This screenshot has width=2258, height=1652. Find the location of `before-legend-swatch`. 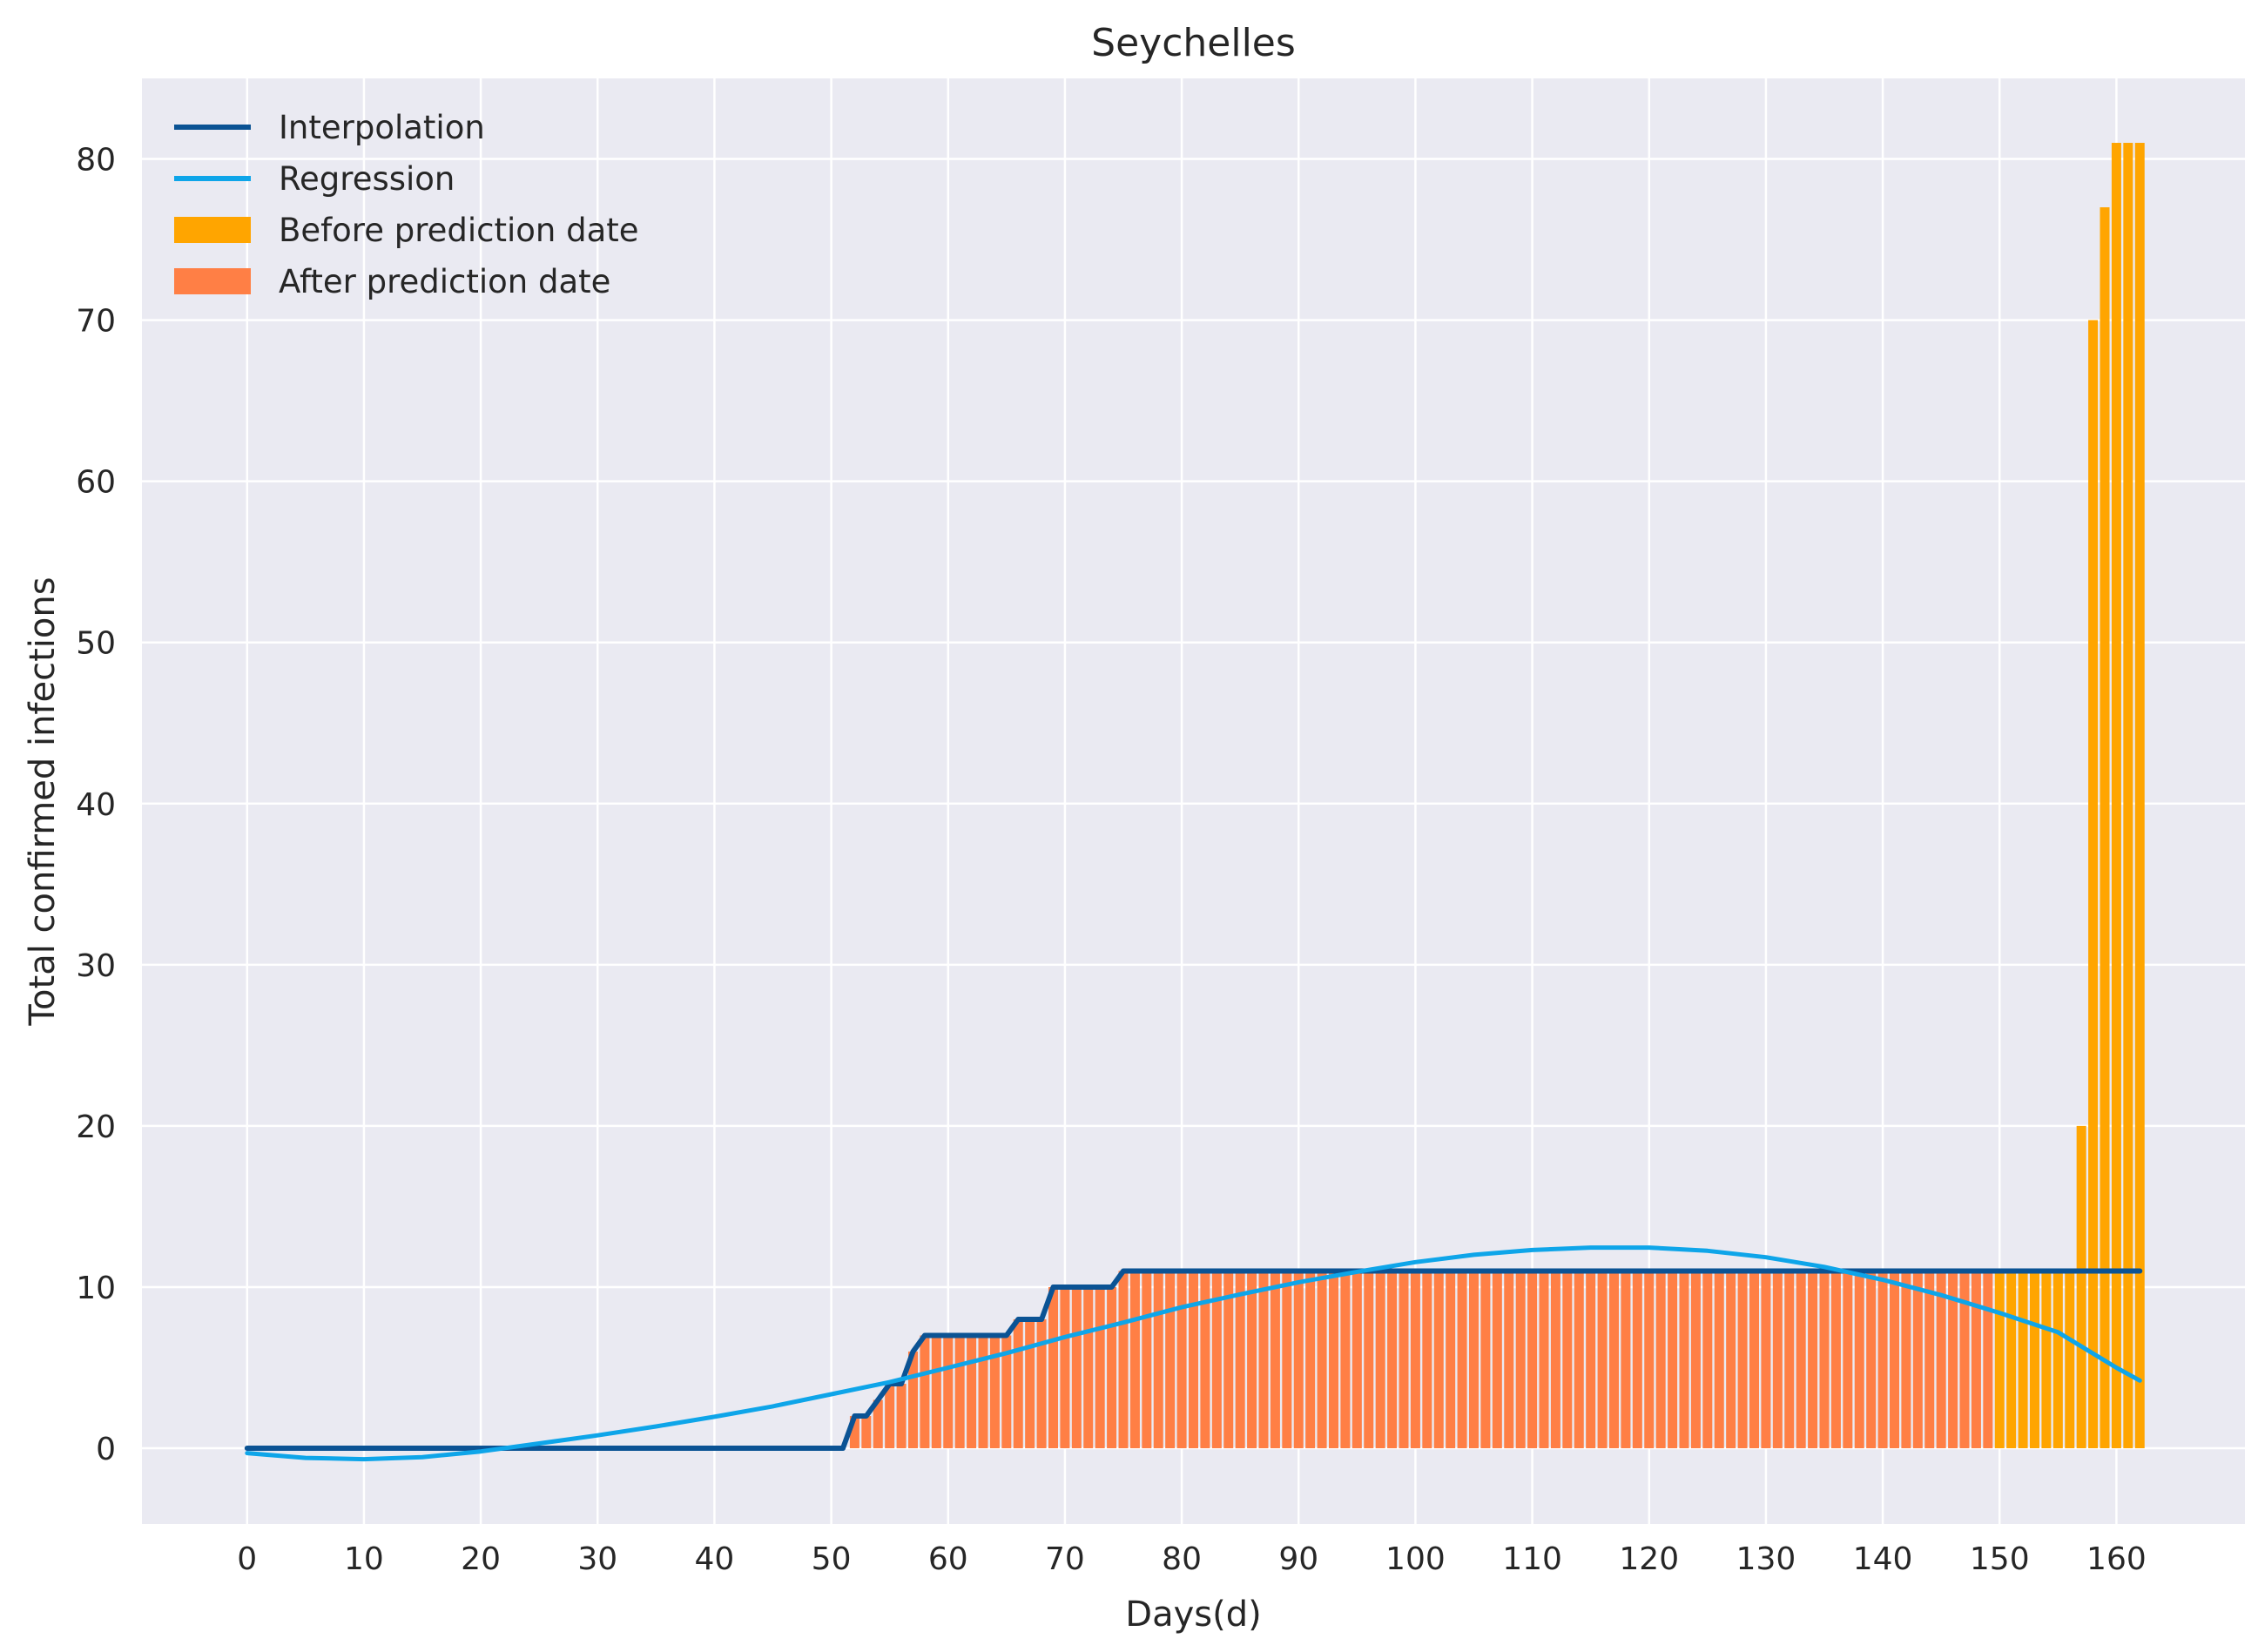

before-legend-swatch is located at coordinates (212, 230).